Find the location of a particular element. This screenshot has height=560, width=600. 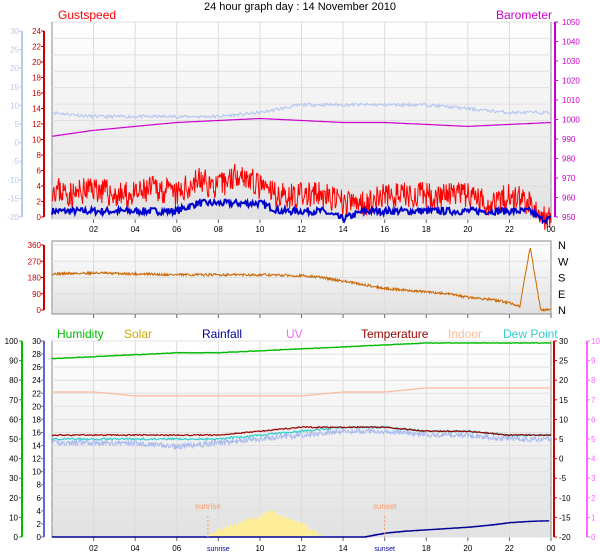

axis-temperature-label-5: 5 is located at coordinates (561, 439).